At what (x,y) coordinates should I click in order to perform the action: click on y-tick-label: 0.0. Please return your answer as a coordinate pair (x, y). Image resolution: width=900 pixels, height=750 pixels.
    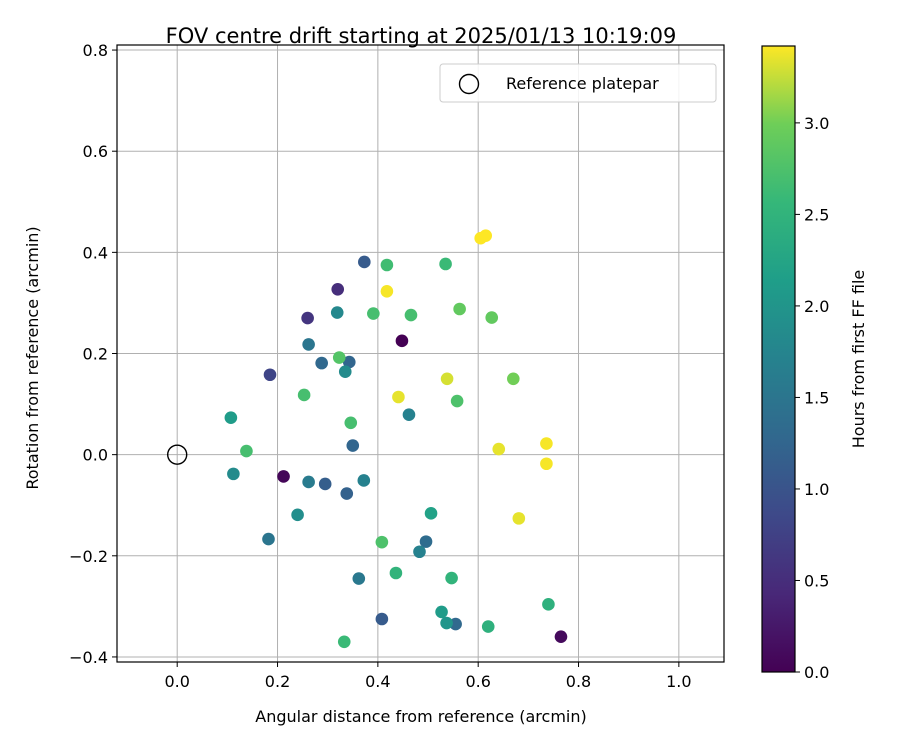
    Looking at the image, I should click on (95, 455).